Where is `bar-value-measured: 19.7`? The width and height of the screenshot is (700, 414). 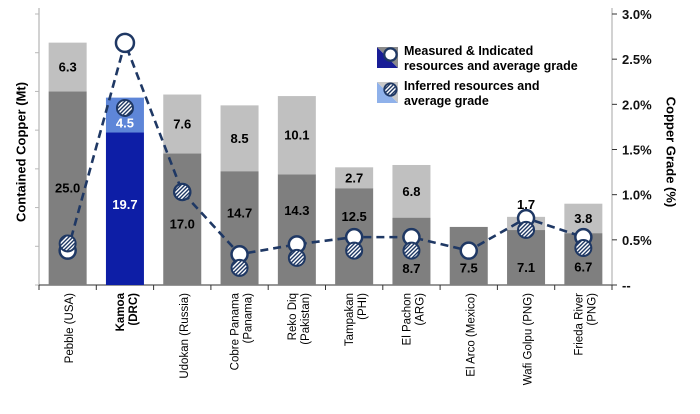 bar-value-measured: 19.7 is located at coordinates (124, 204).